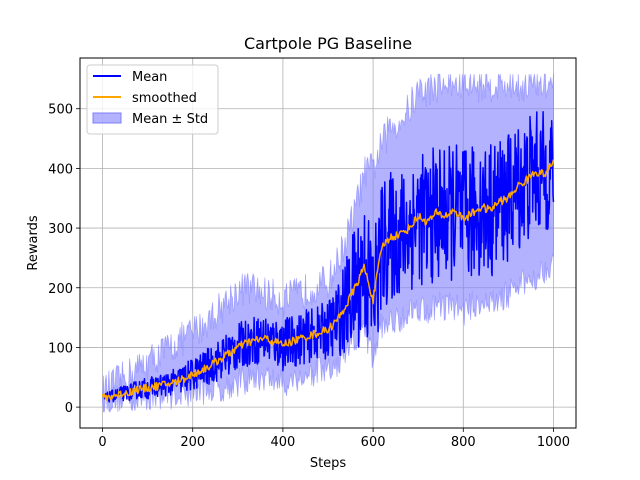 This screenshot has width=640, height=480. What do you see at coordinates (102, 442) in the screenshot?
I see `x-tick-label: 0` at bounding box center [102, 442].